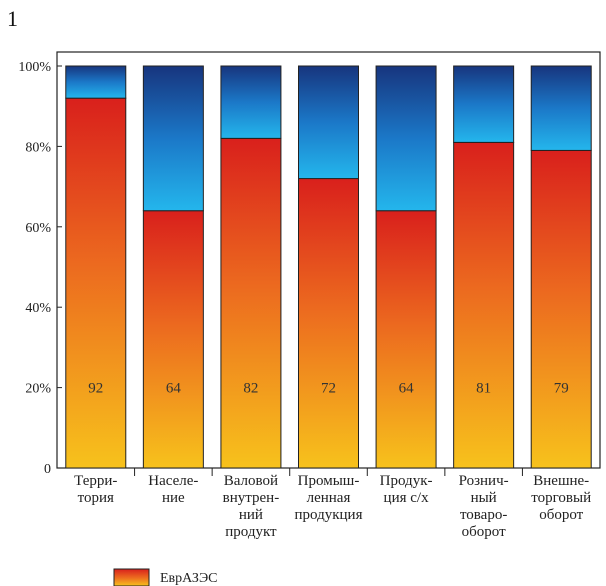 This screenshot has height=586, width=606. What do you see at coordinates (561, 498) in the screenshot?
I see `category-label: Внешне-торговый оборот` at bounding box center [561, 498].